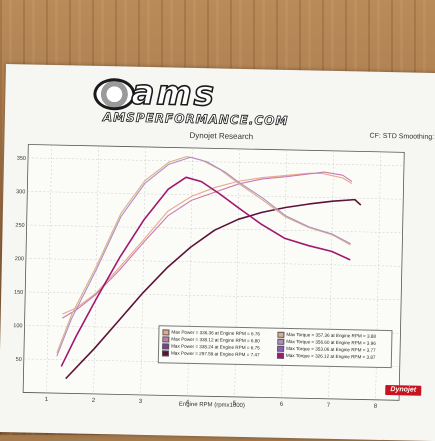 Image resolution: width=435 pixels, height=441 pixels. What do you see at coordinates (19, 360) in the screenshot?
I see `y-tick-label: 50` at bounding box center [19, 360].